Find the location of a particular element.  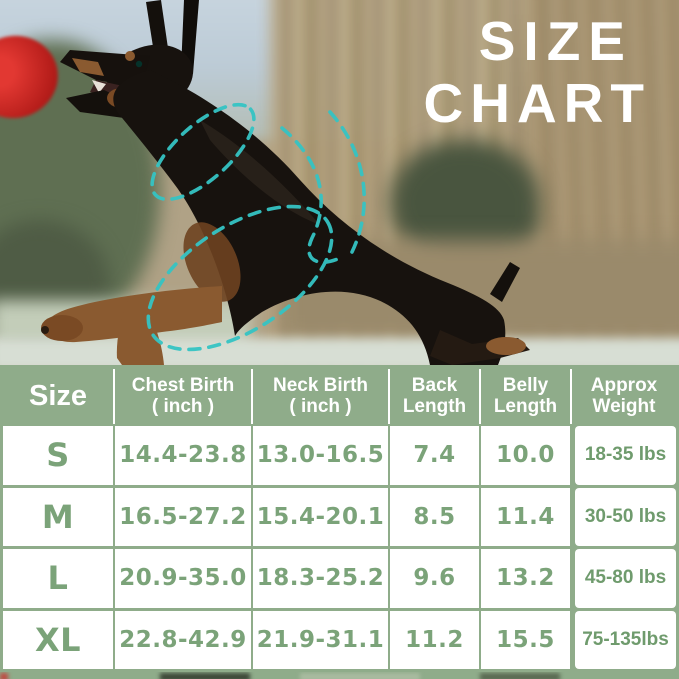

dog-front-paw is located at coordinates (62, 328).